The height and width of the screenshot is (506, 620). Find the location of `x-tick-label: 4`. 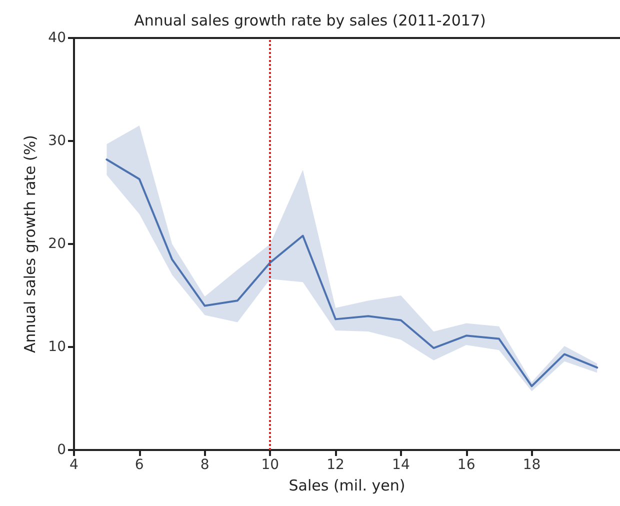

x-tick-label: 4 is located at coordinates (74, 465).